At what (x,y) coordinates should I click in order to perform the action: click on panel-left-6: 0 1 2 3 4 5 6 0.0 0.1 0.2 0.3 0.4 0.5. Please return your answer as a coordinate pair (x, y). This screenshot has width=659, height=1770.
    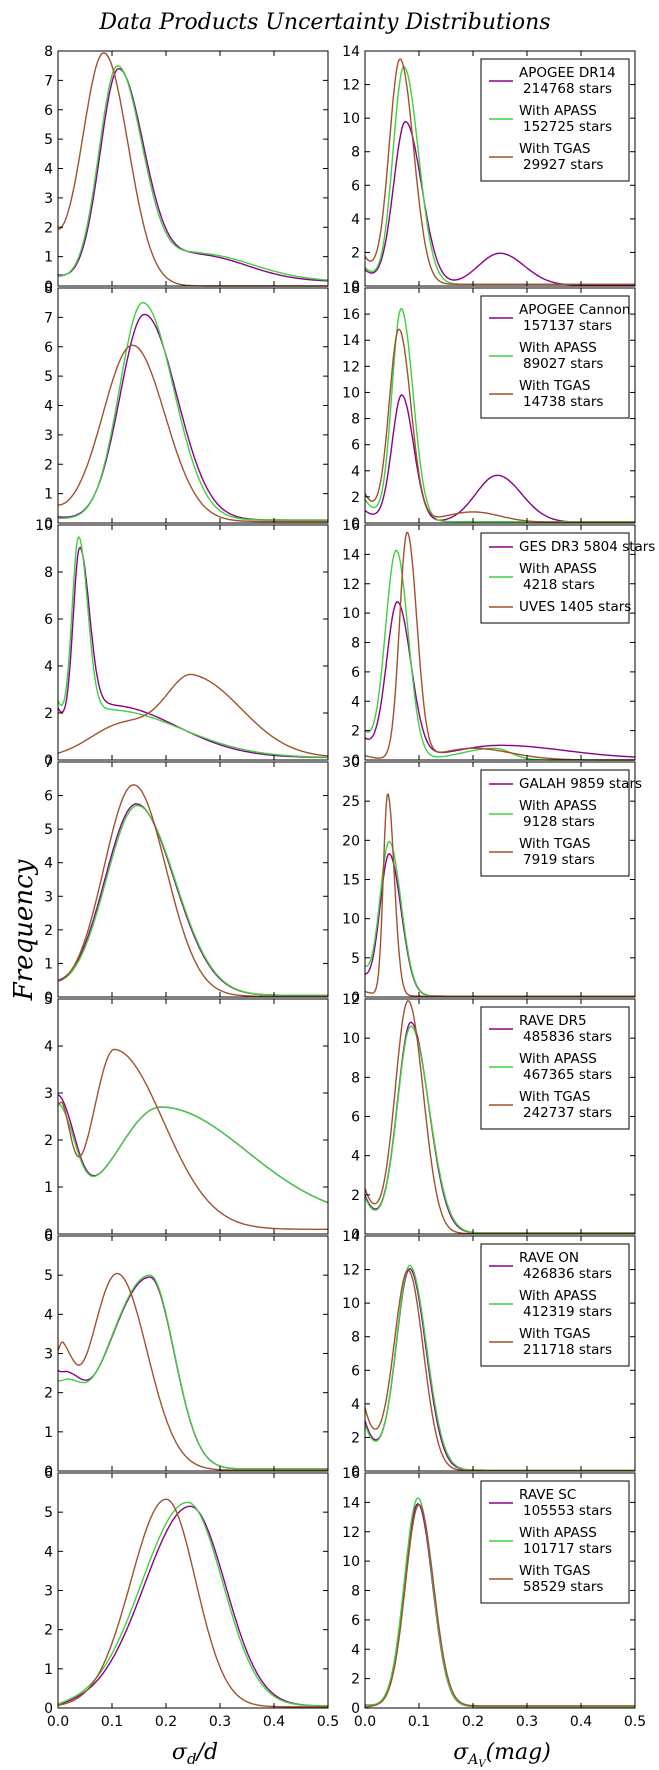
    Looking at the image, I should click on (191, 1598).